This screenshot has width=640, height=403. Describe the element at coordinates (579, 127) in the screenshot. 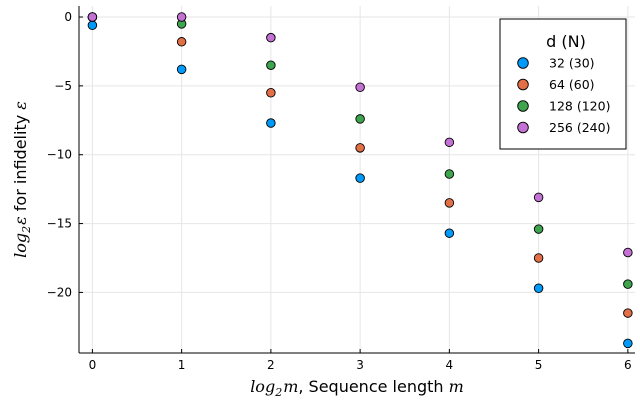

I see `legend-label-3: 256 (240)` at that location.